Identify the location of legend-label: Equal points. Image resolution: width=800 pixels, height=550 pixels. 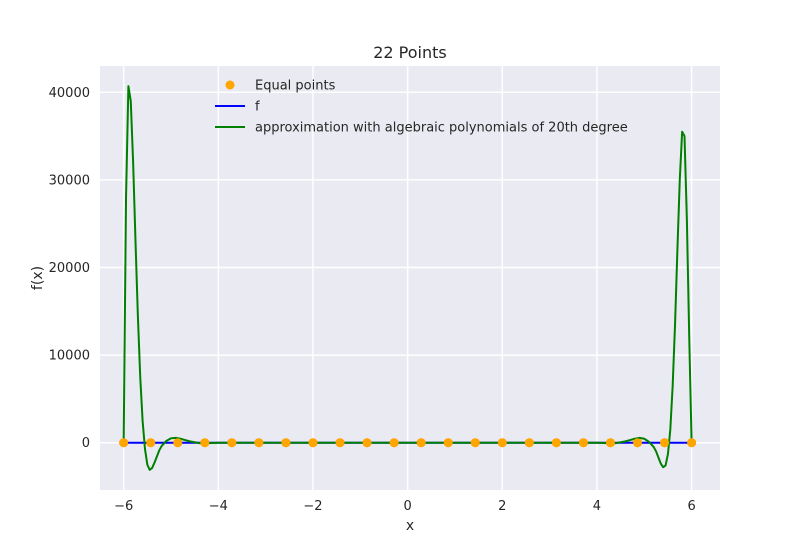
(295, 86).